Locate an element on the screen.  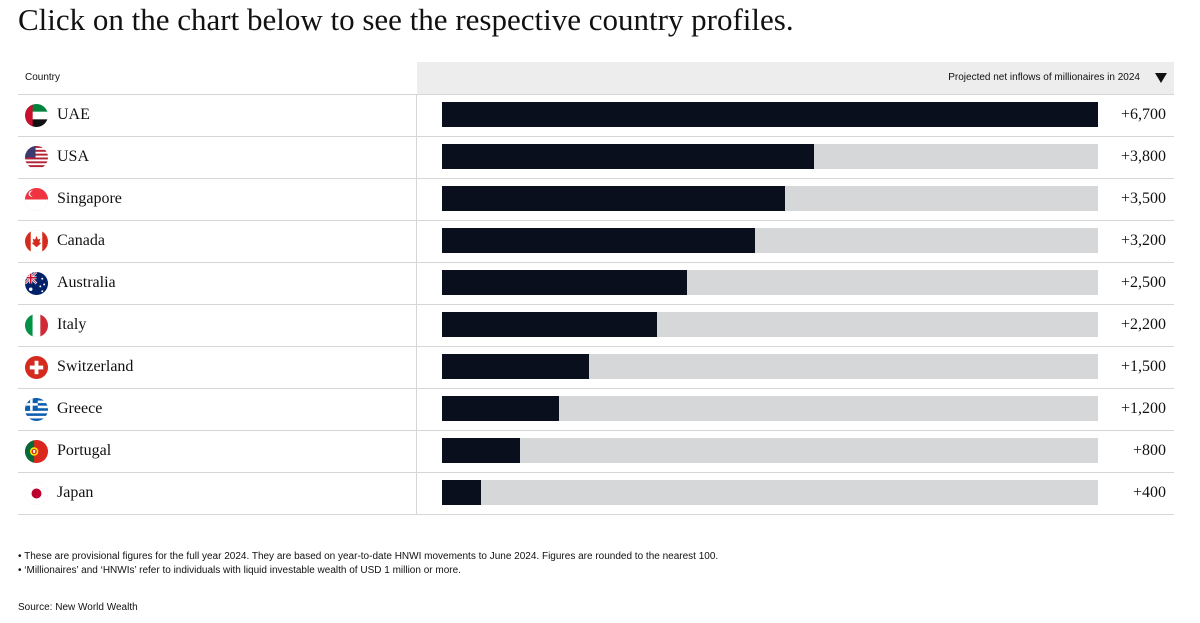
bar-canada is located at coordinates (598, 240).